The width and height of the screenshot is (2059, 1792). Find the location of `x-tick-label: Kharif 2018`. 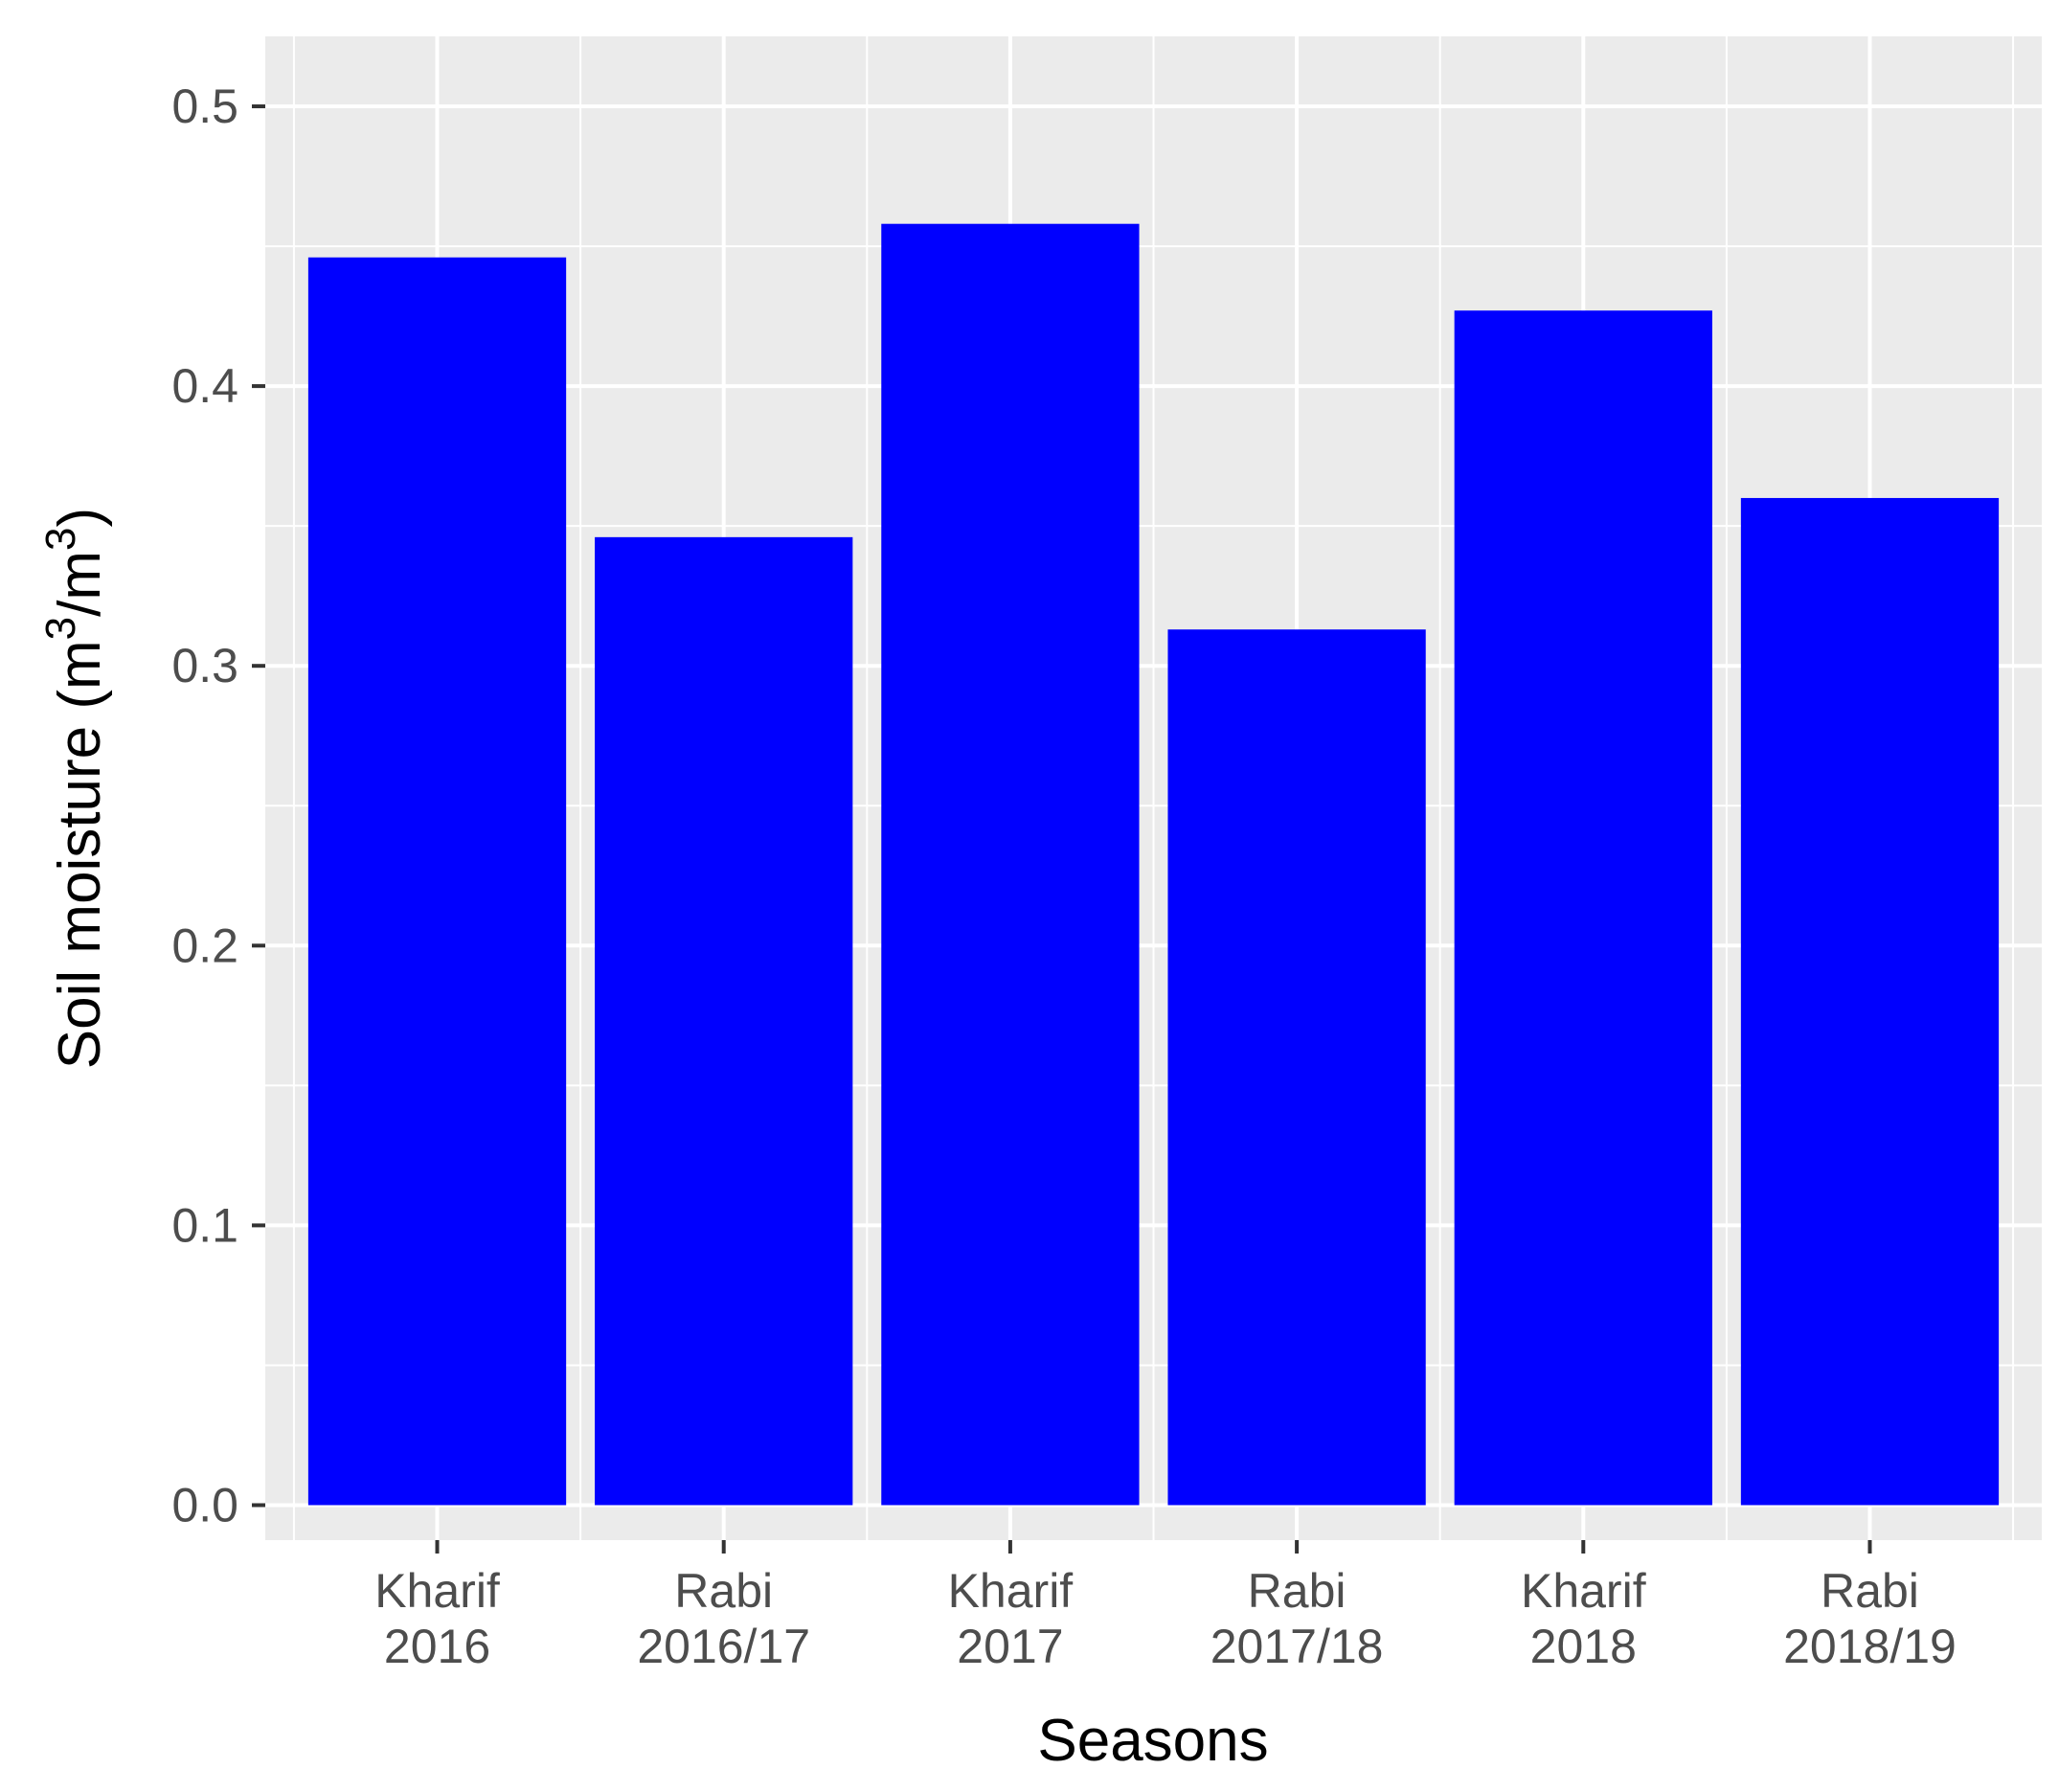

x-tick-label: Kharif 2018 is located at coordinates (1584, 1618).